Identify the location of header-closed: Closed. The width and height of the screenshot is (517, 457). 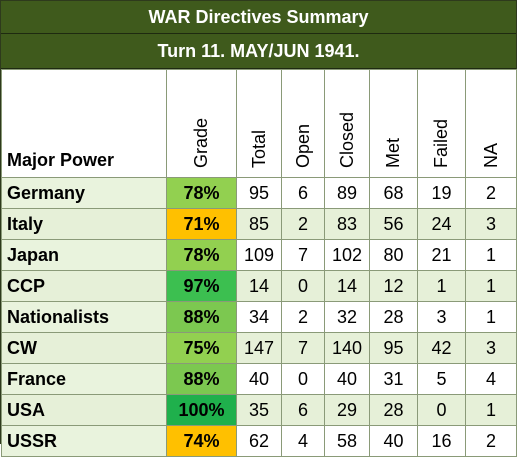
(347, 123).